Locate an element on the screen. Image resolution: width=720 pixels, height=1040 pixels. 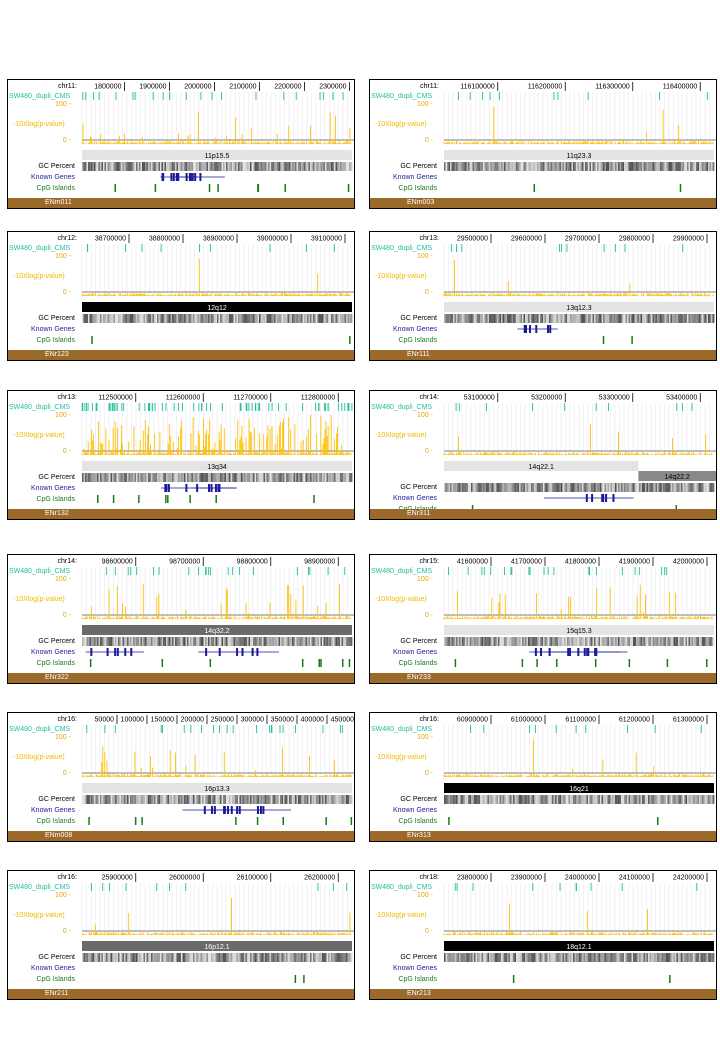
encode-region-bar: ENr233 is located at coordinates (543, 678).